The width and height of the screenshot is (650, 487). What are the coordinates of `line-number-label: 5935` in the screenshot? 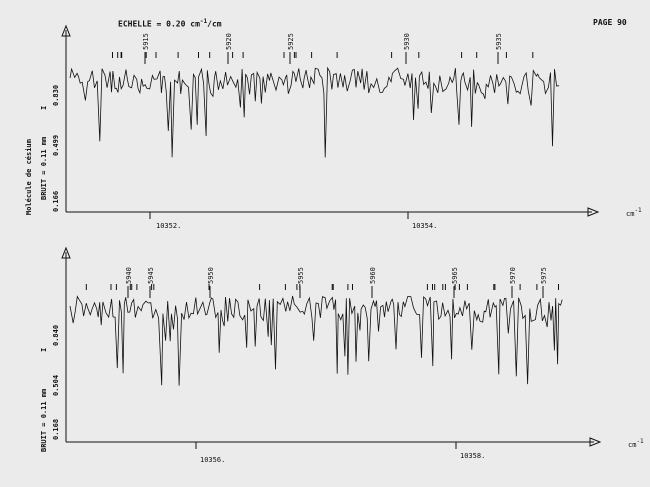 It's located at (499, 41).